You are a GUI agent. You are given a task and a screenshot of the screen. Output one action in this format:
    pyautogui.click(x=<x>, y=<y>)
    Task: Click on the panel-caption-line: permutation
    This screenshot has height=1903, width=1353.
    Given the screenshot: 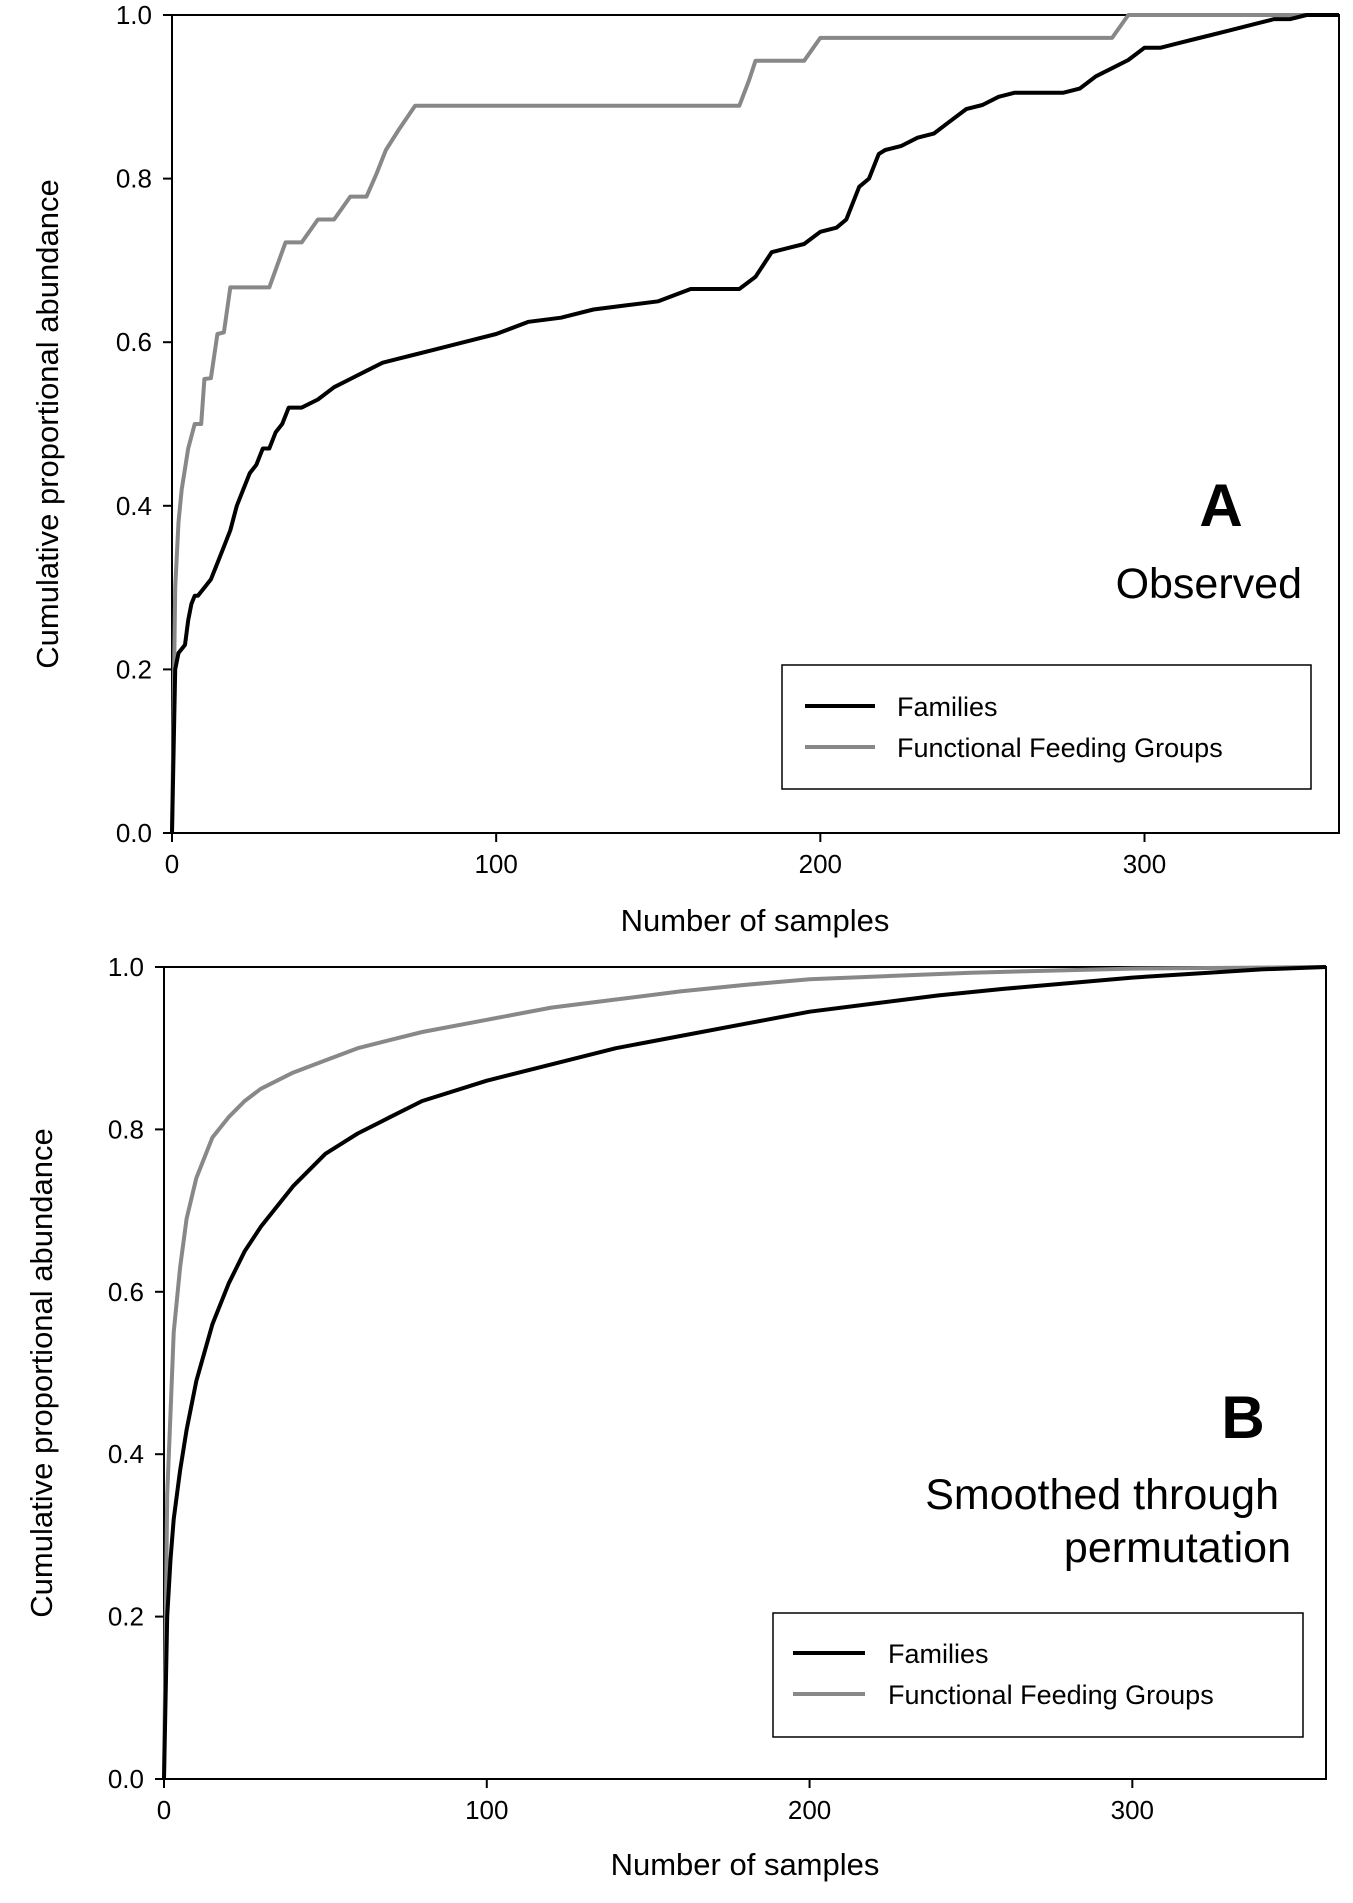 What is the action you would take?
    pyautogui.click(x=1177, y=1548)
    